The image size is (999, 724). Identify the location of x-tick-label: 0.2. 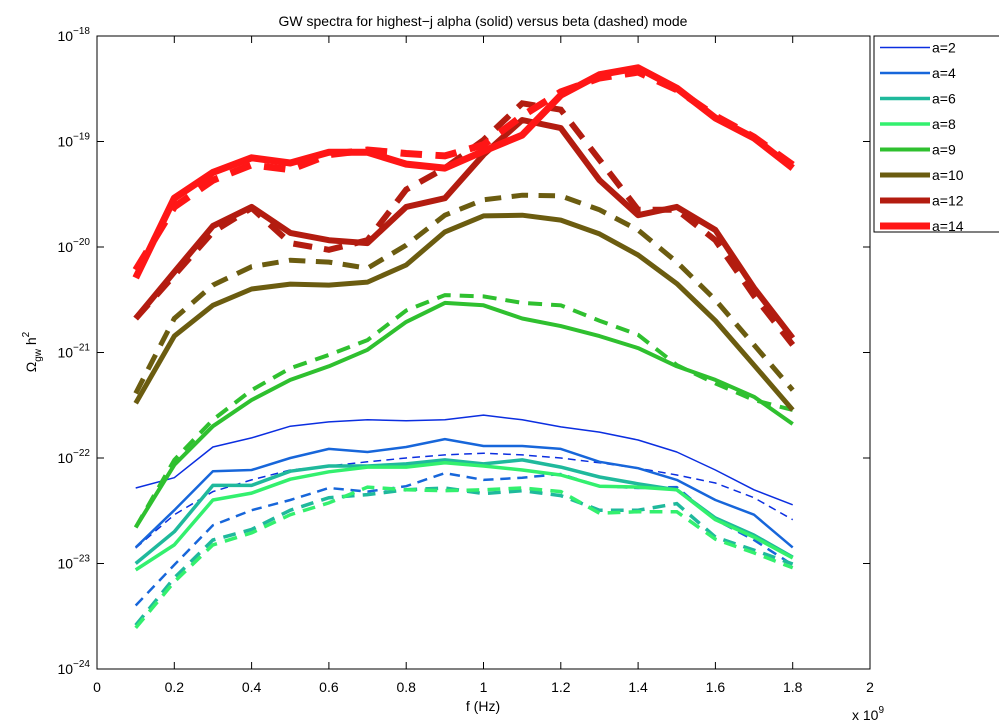
(175, 687).